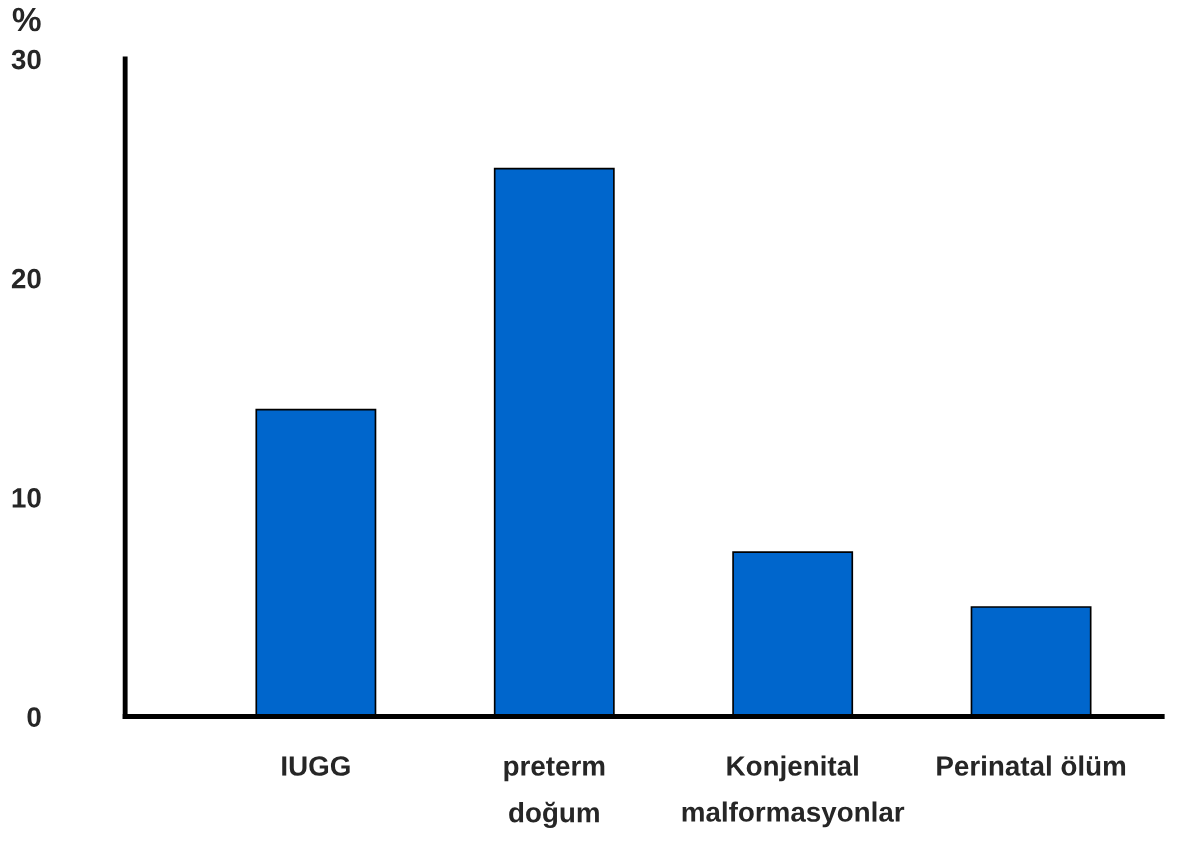 The height and width of the screenshot is (843, 1192). Describe the element at coordinates (26, 278) in the screenshot. I see `y-tick-label: 20` at that location.